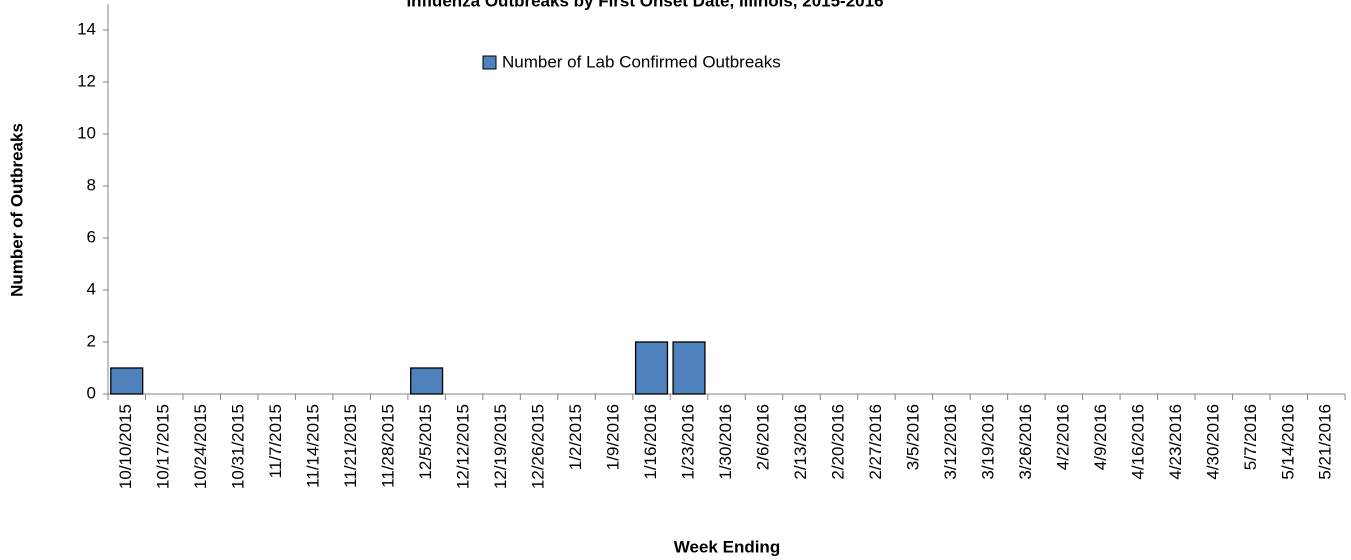 Image resolution: width=1351 pixels, height=560 pixels. I want to click on y-axis-title: Number of Outbreaks, so click(16, 210).